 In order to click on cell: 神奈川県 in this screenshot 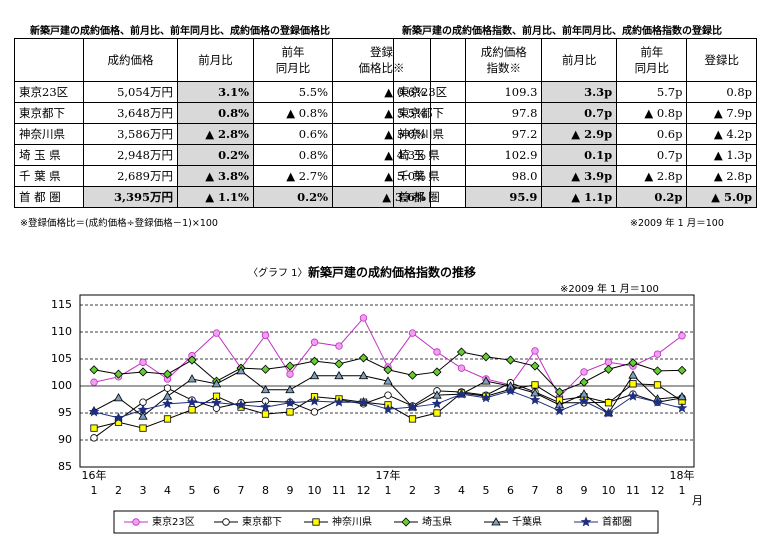, I will do `click(49, 134)`.